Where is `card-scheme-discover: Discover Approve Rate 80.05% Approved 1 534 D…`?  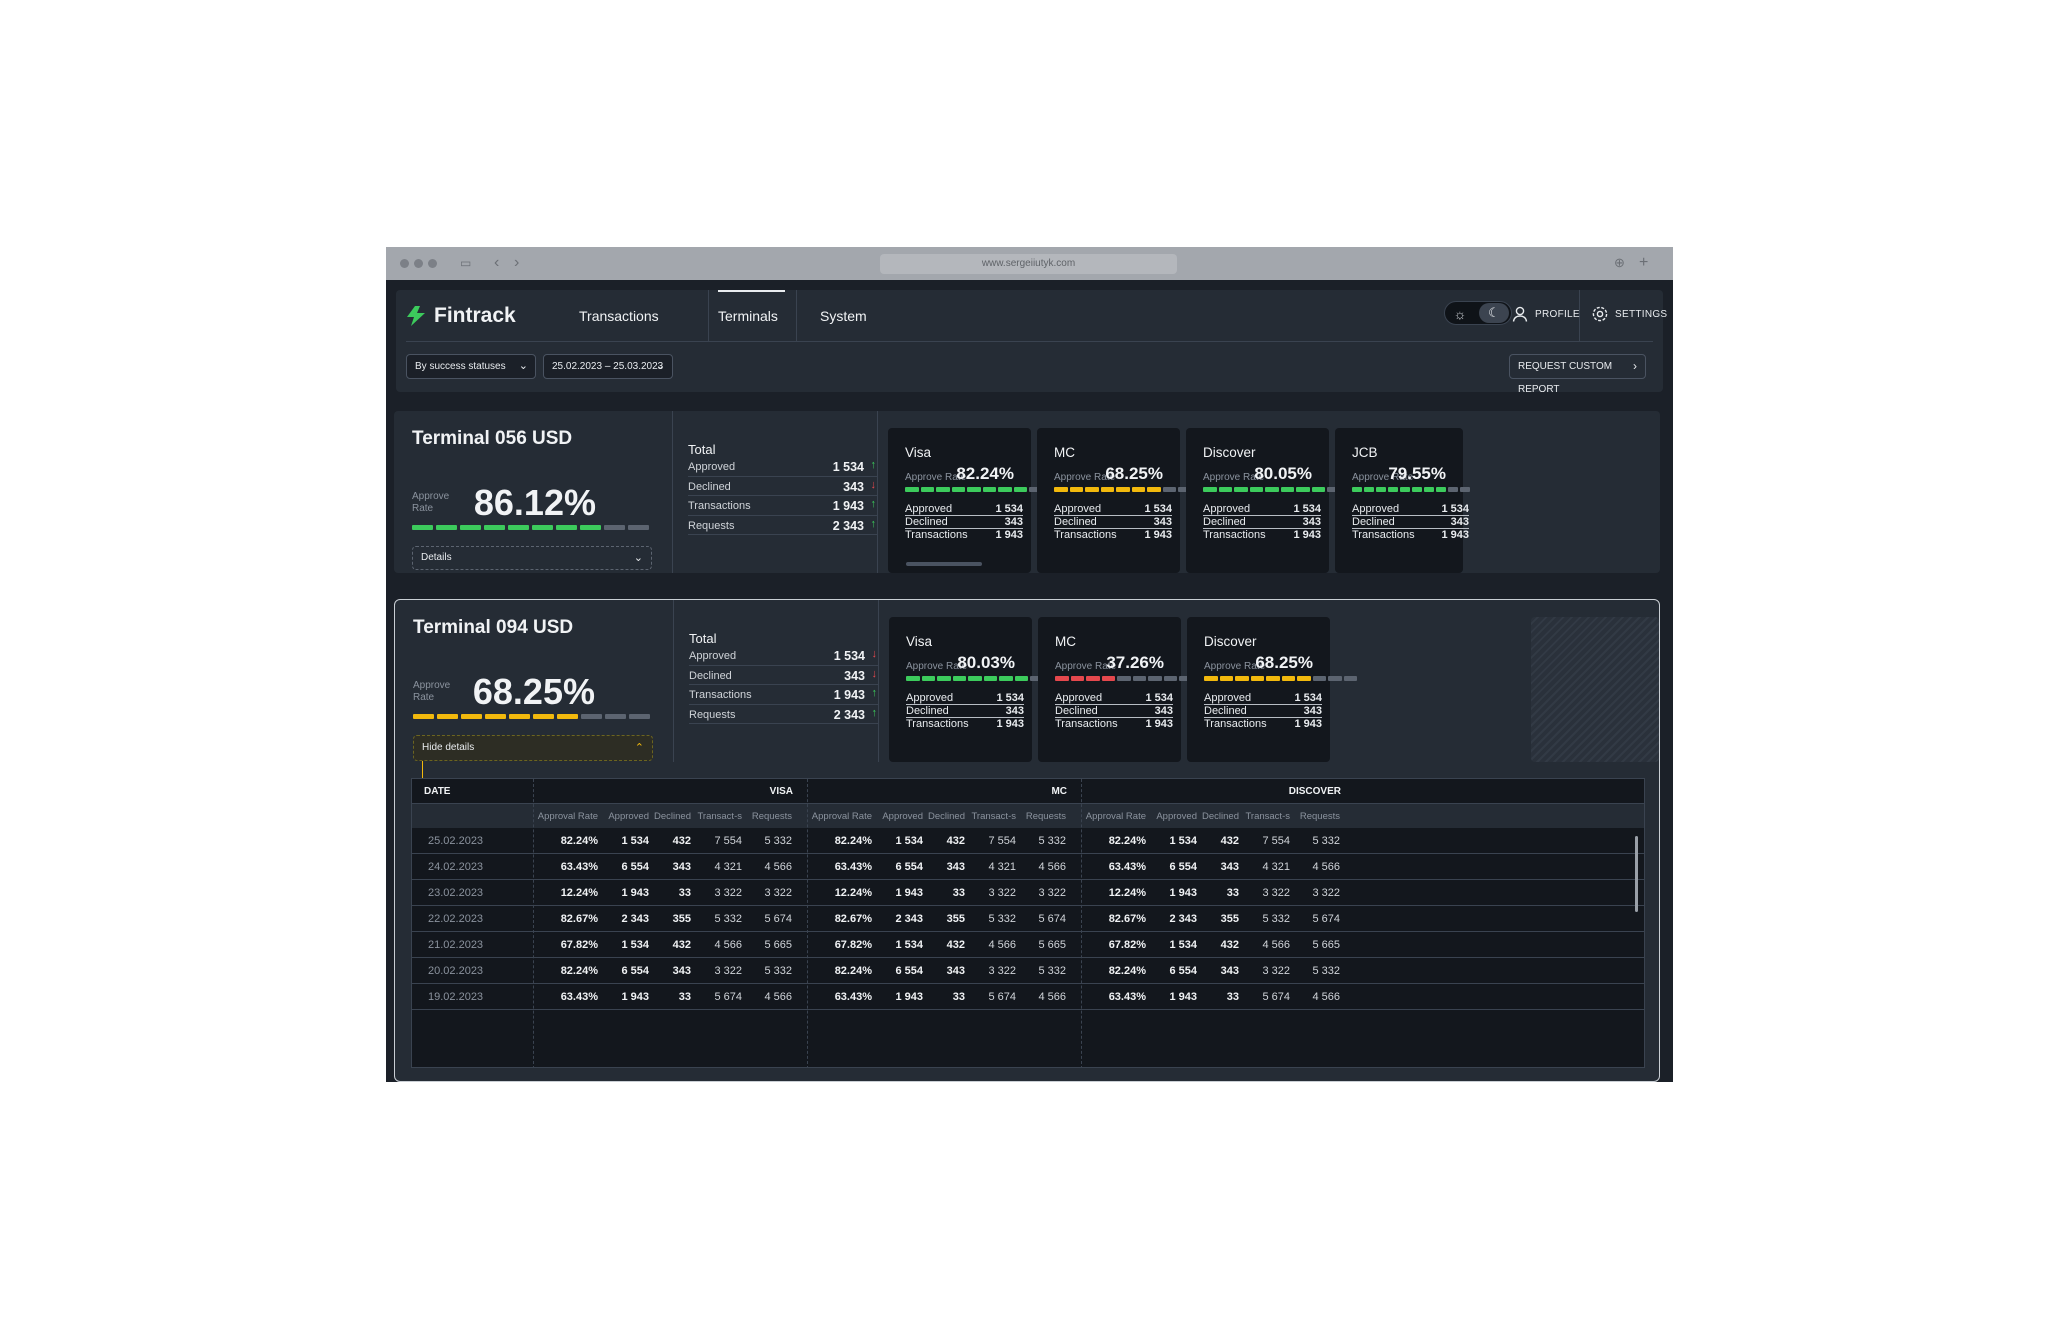 card-scheme-discover: Discover Approve Rate 80.05% Approved 1 534 D… is located at coordinates (1271, 500).